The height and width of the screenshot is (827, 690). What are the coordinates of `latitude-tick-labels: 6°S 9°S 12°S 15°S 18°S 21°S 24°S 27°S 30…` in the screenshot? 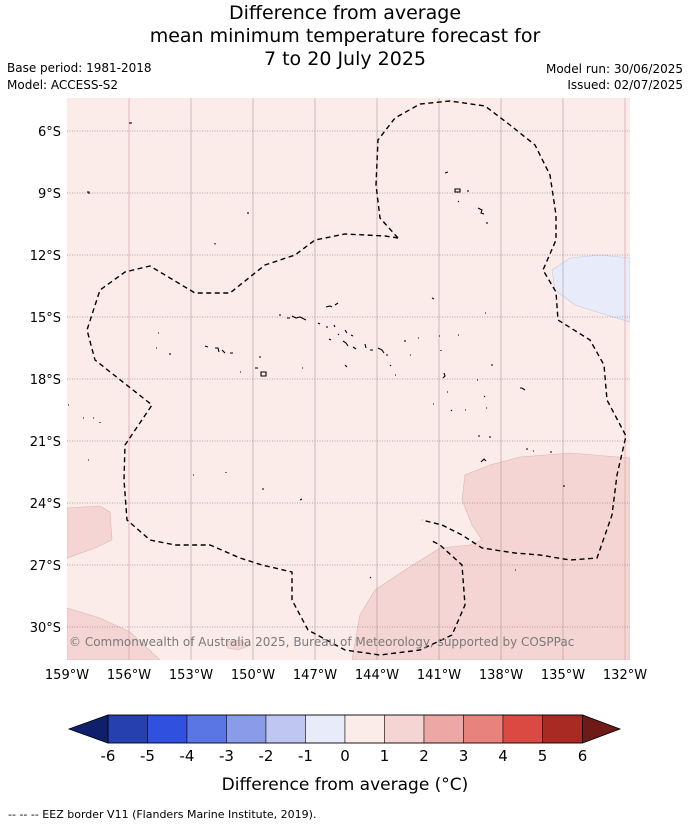 It's located at (45, 380).